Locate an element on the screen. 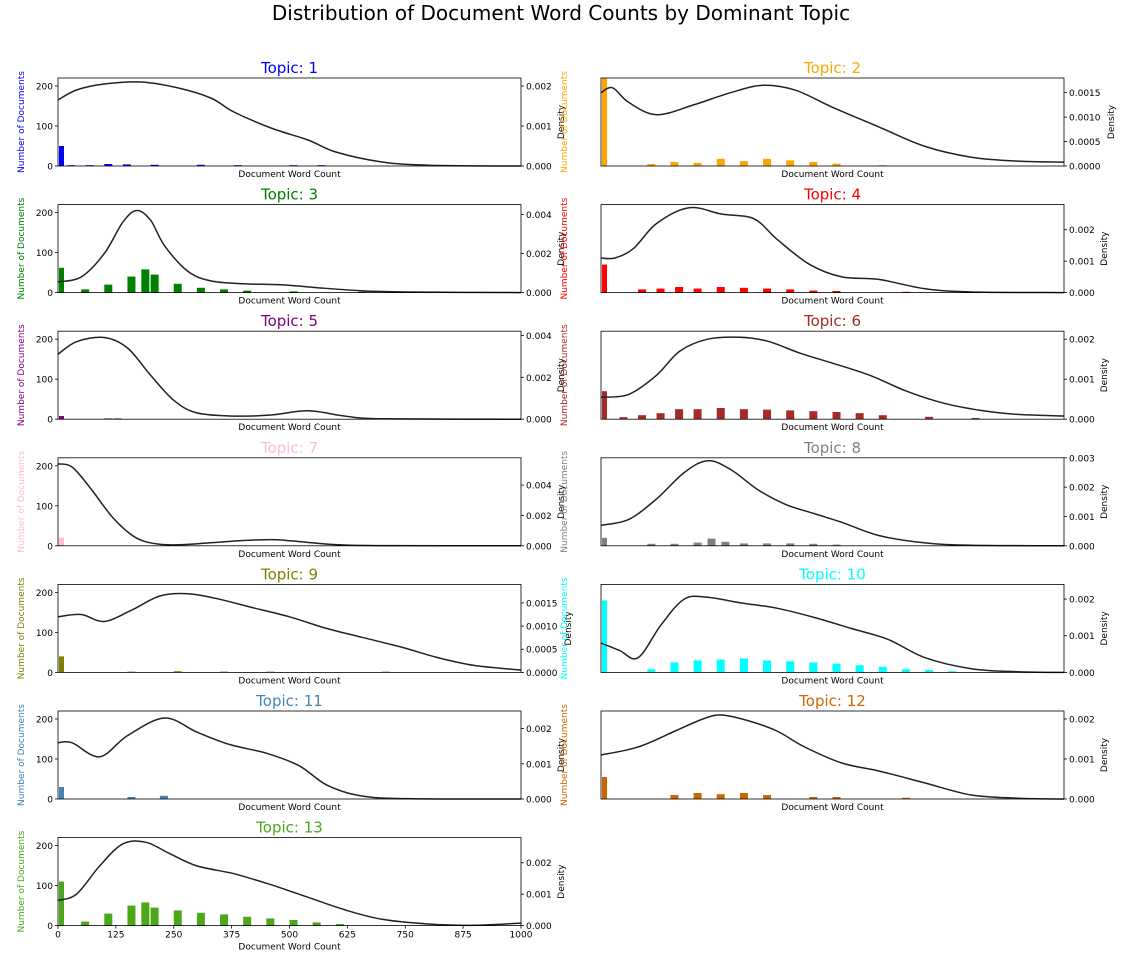 Image resolution: width=1122 pixels, height=956 pixels. y2-tick-label: 0.0000 is located at coordinates (1085, 168).